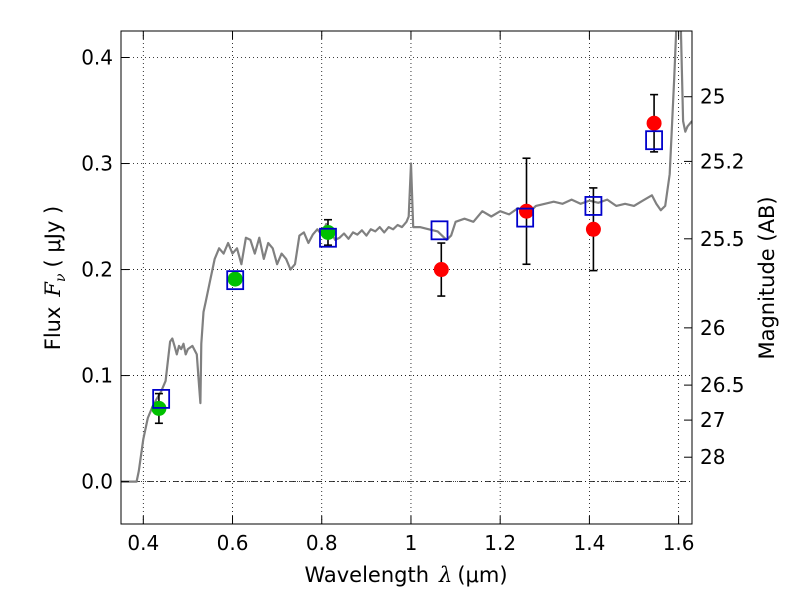 The height and width of the screenshot is (600, 800). I want to click on x-tick-label: 1.6, so click(679, 543).